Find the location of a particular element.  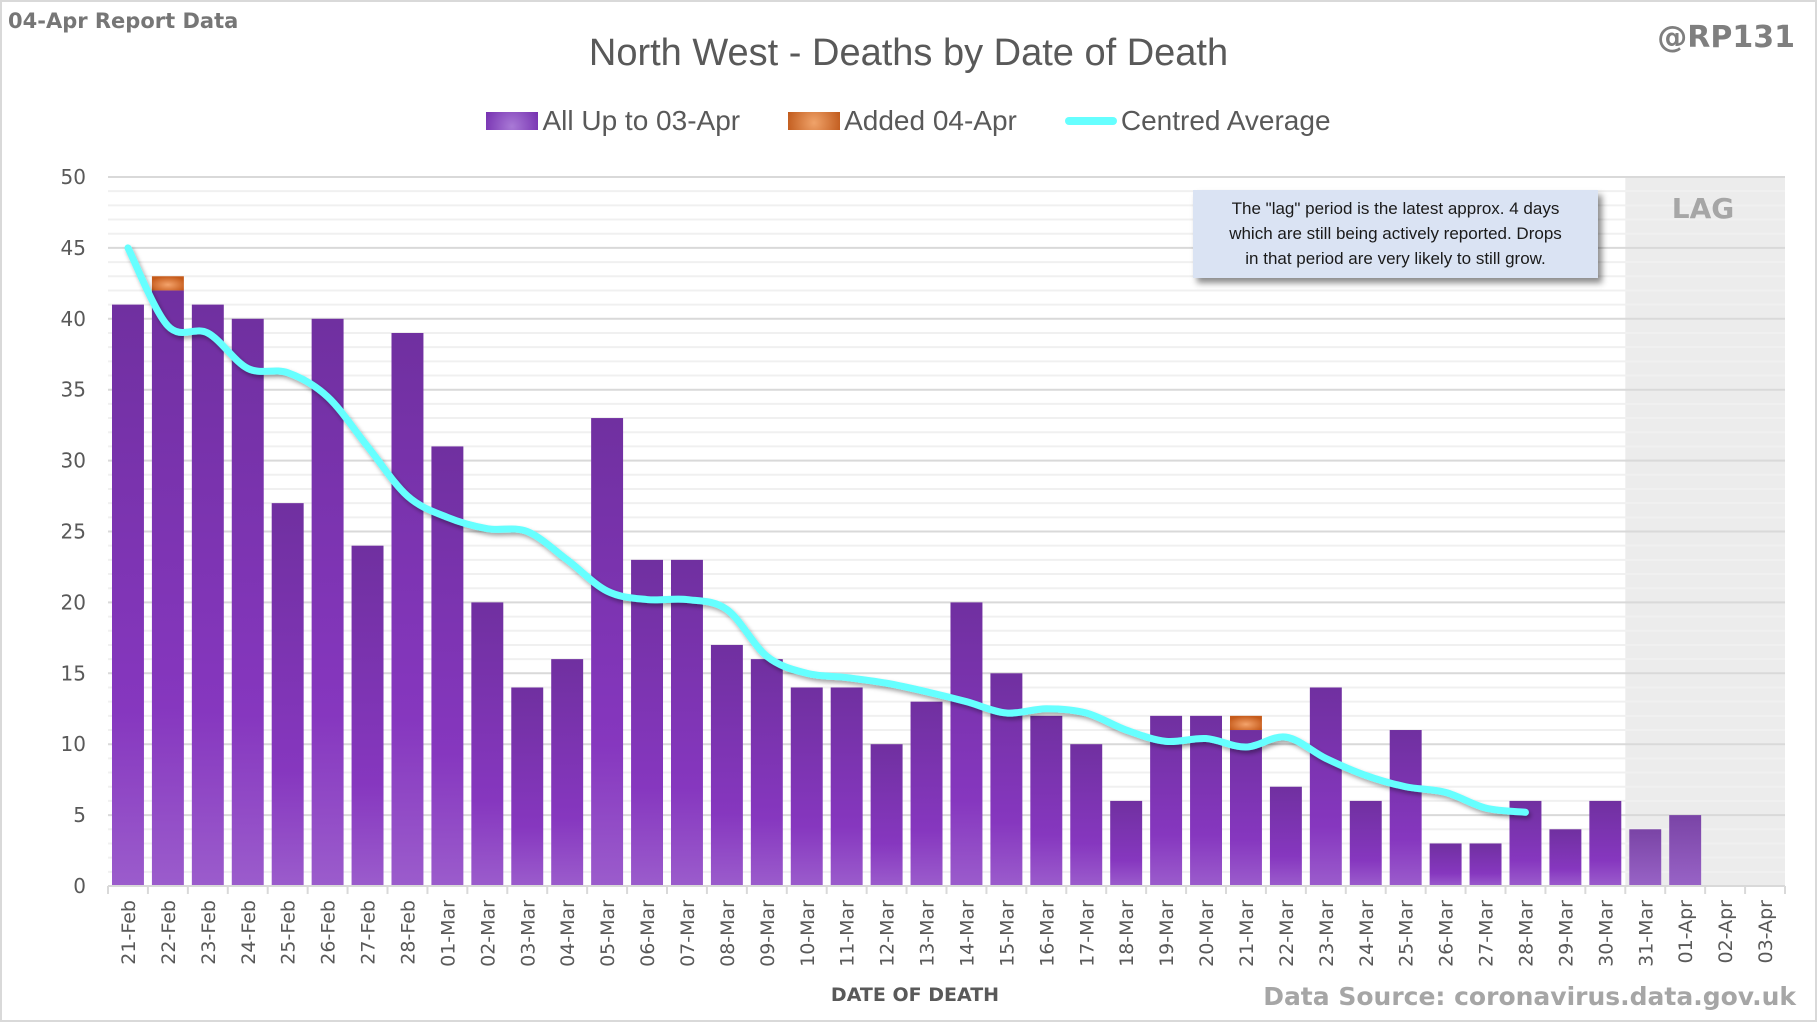

x-tick-label: 27-Mar is located at coordinates (1487, 933).